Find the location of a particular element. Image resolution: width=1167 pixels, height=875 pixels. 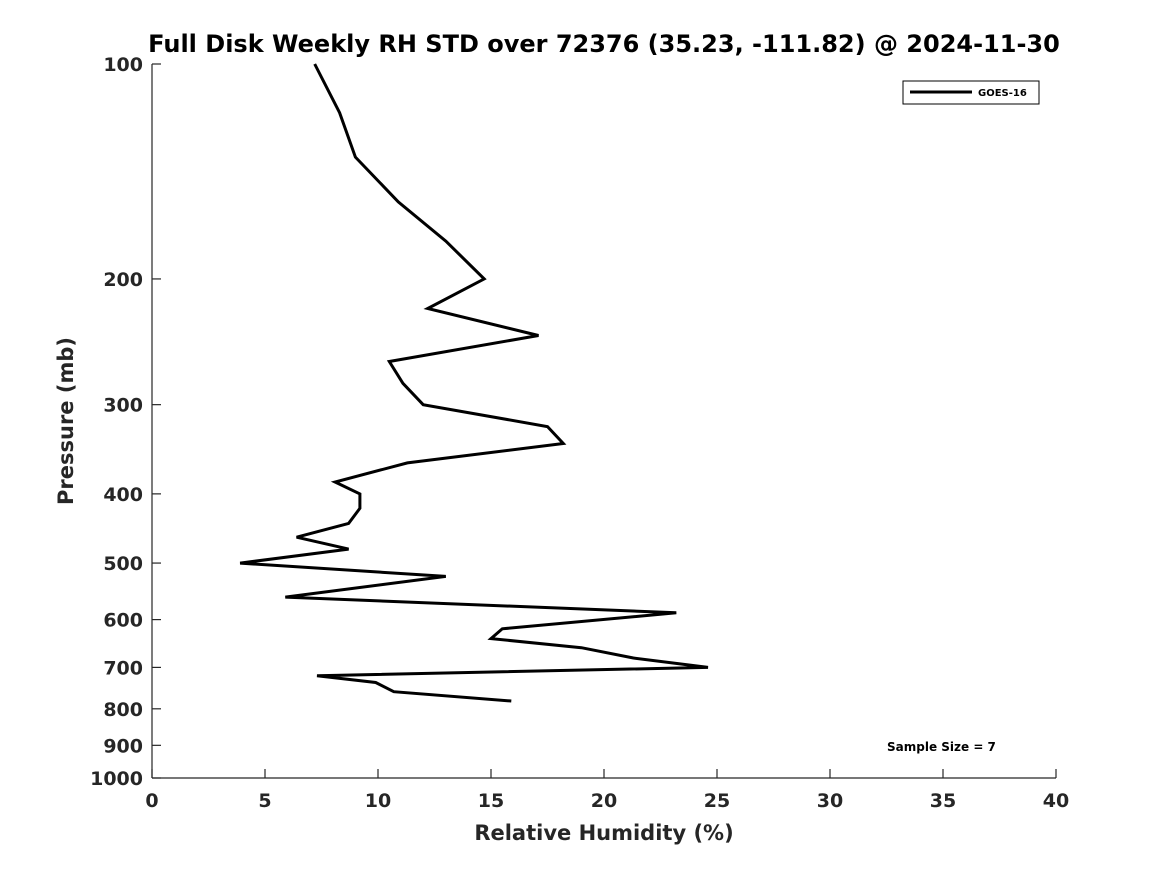

x-tick-label: 25 is located at coordinates (717, 801).